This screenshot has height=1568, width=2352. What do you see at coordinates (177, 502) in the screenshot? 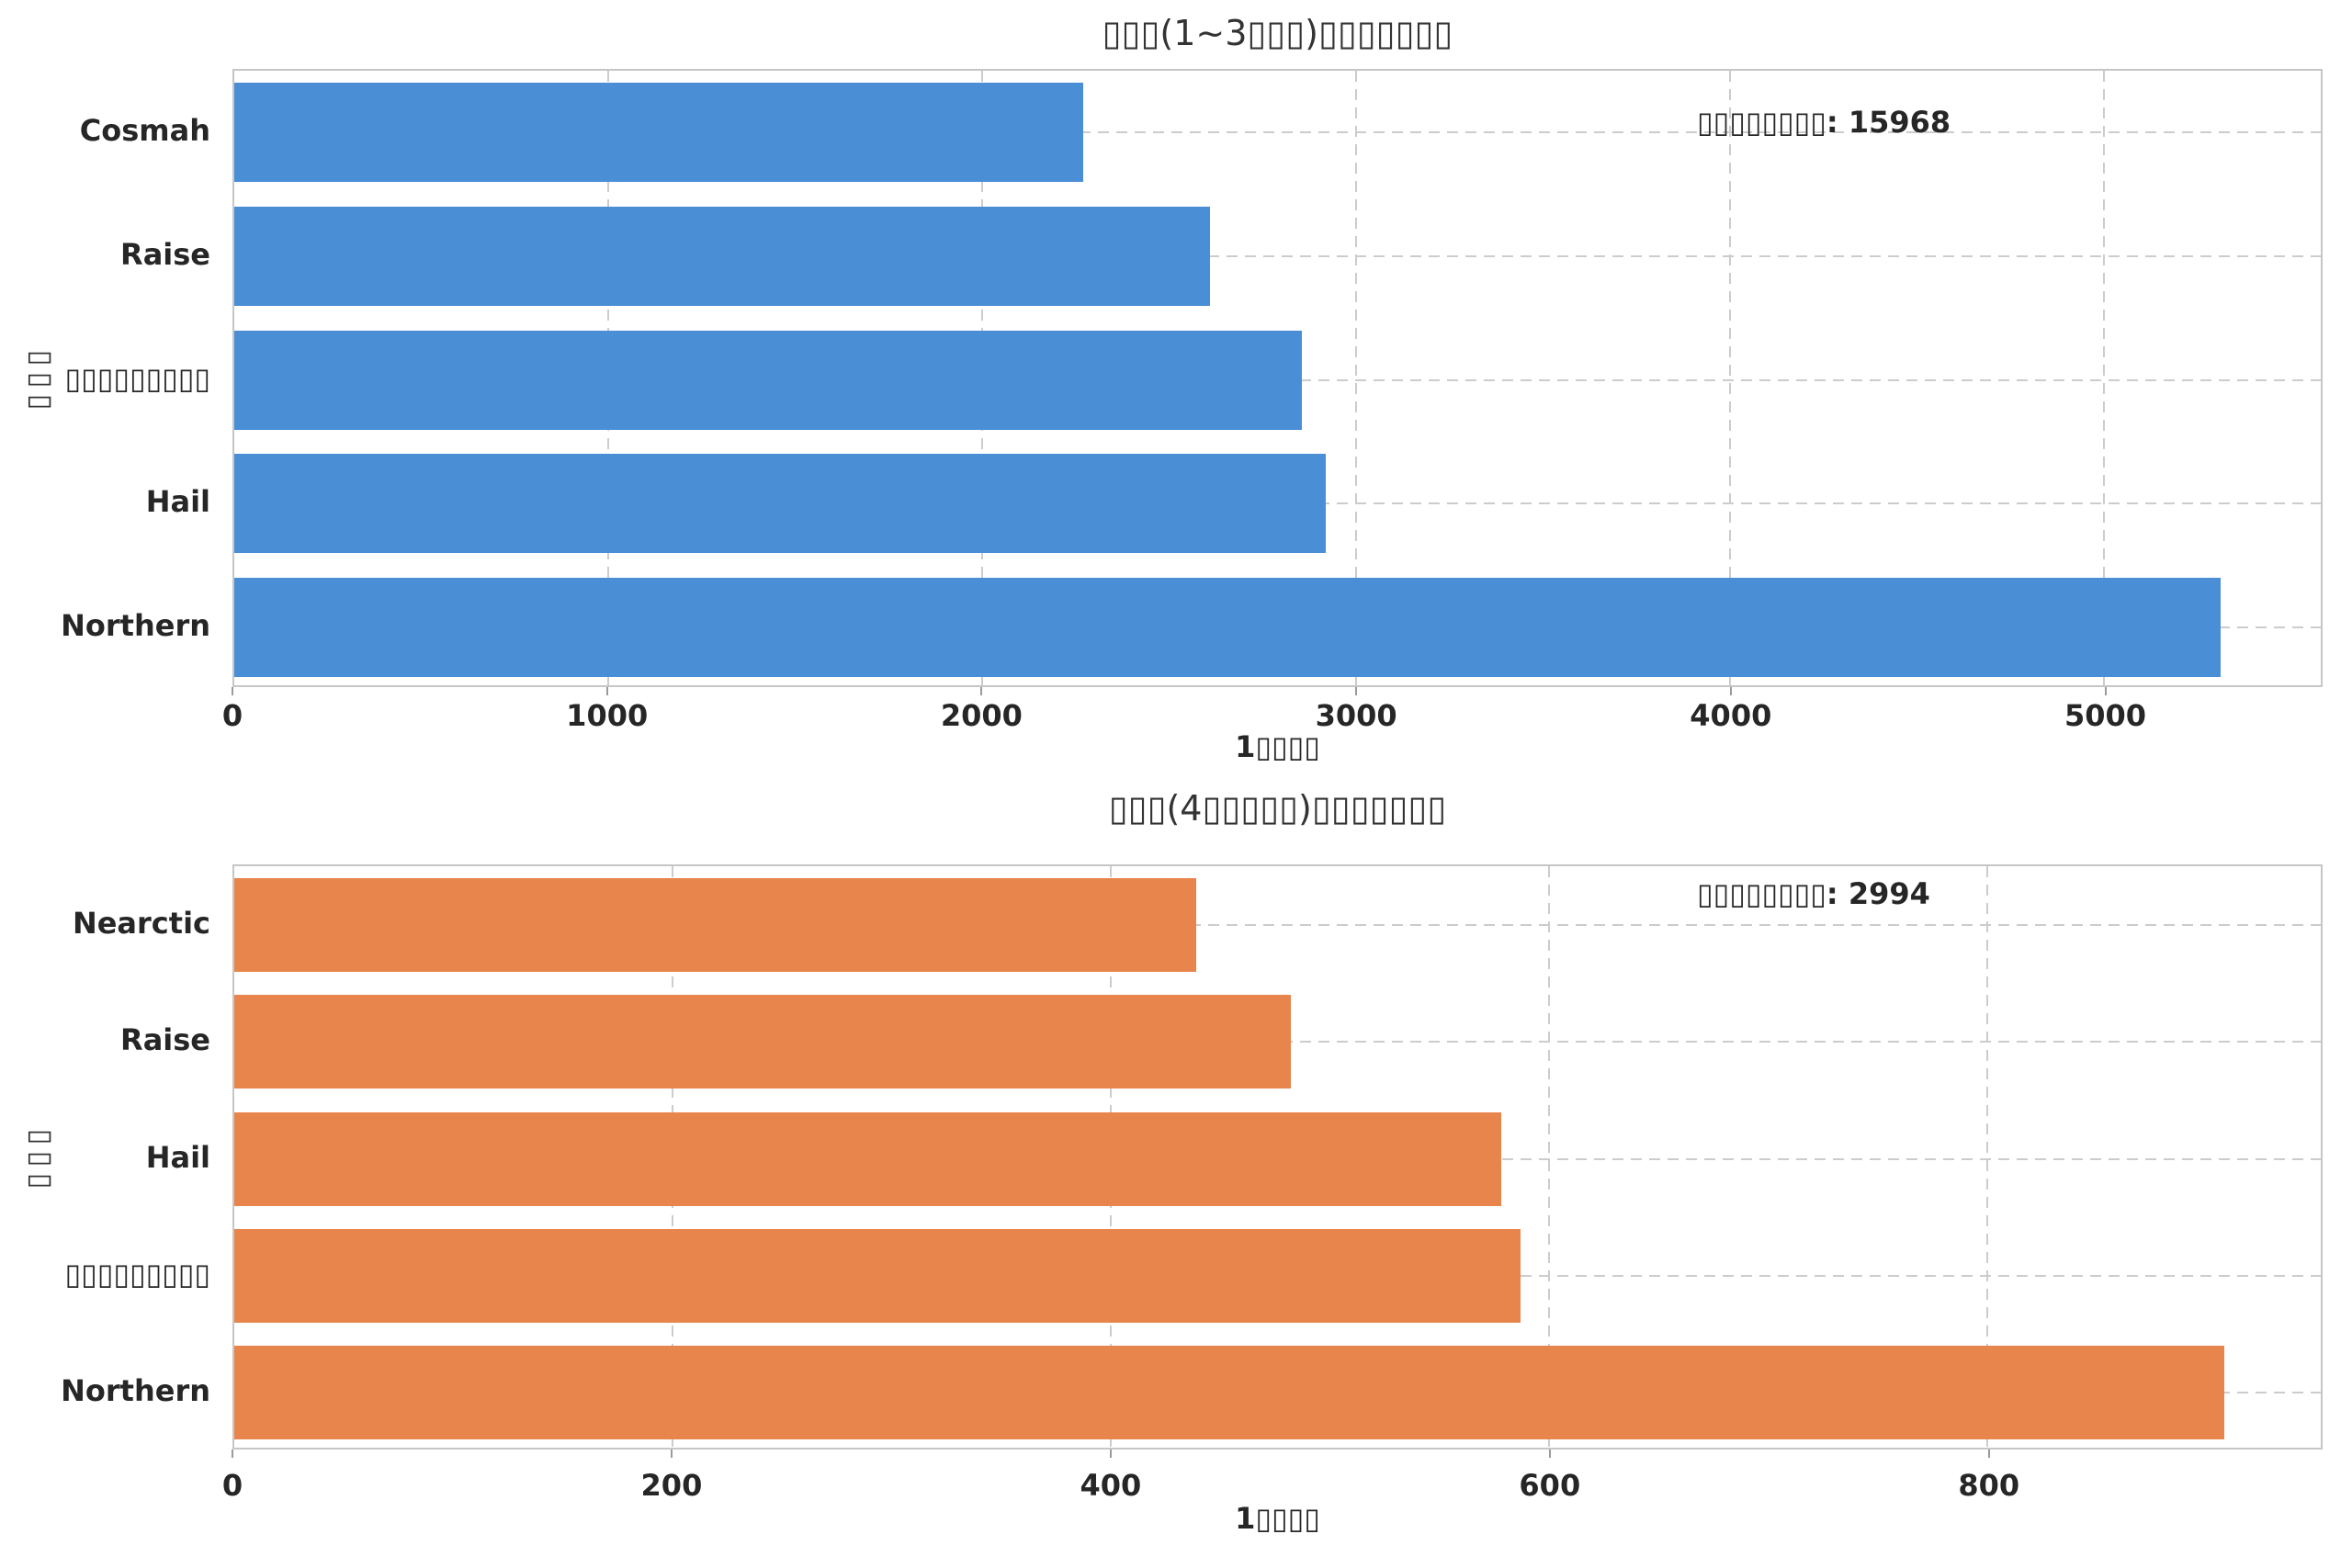
I see `y-category-label-row3: Hail` at bounding box center [177, 502].